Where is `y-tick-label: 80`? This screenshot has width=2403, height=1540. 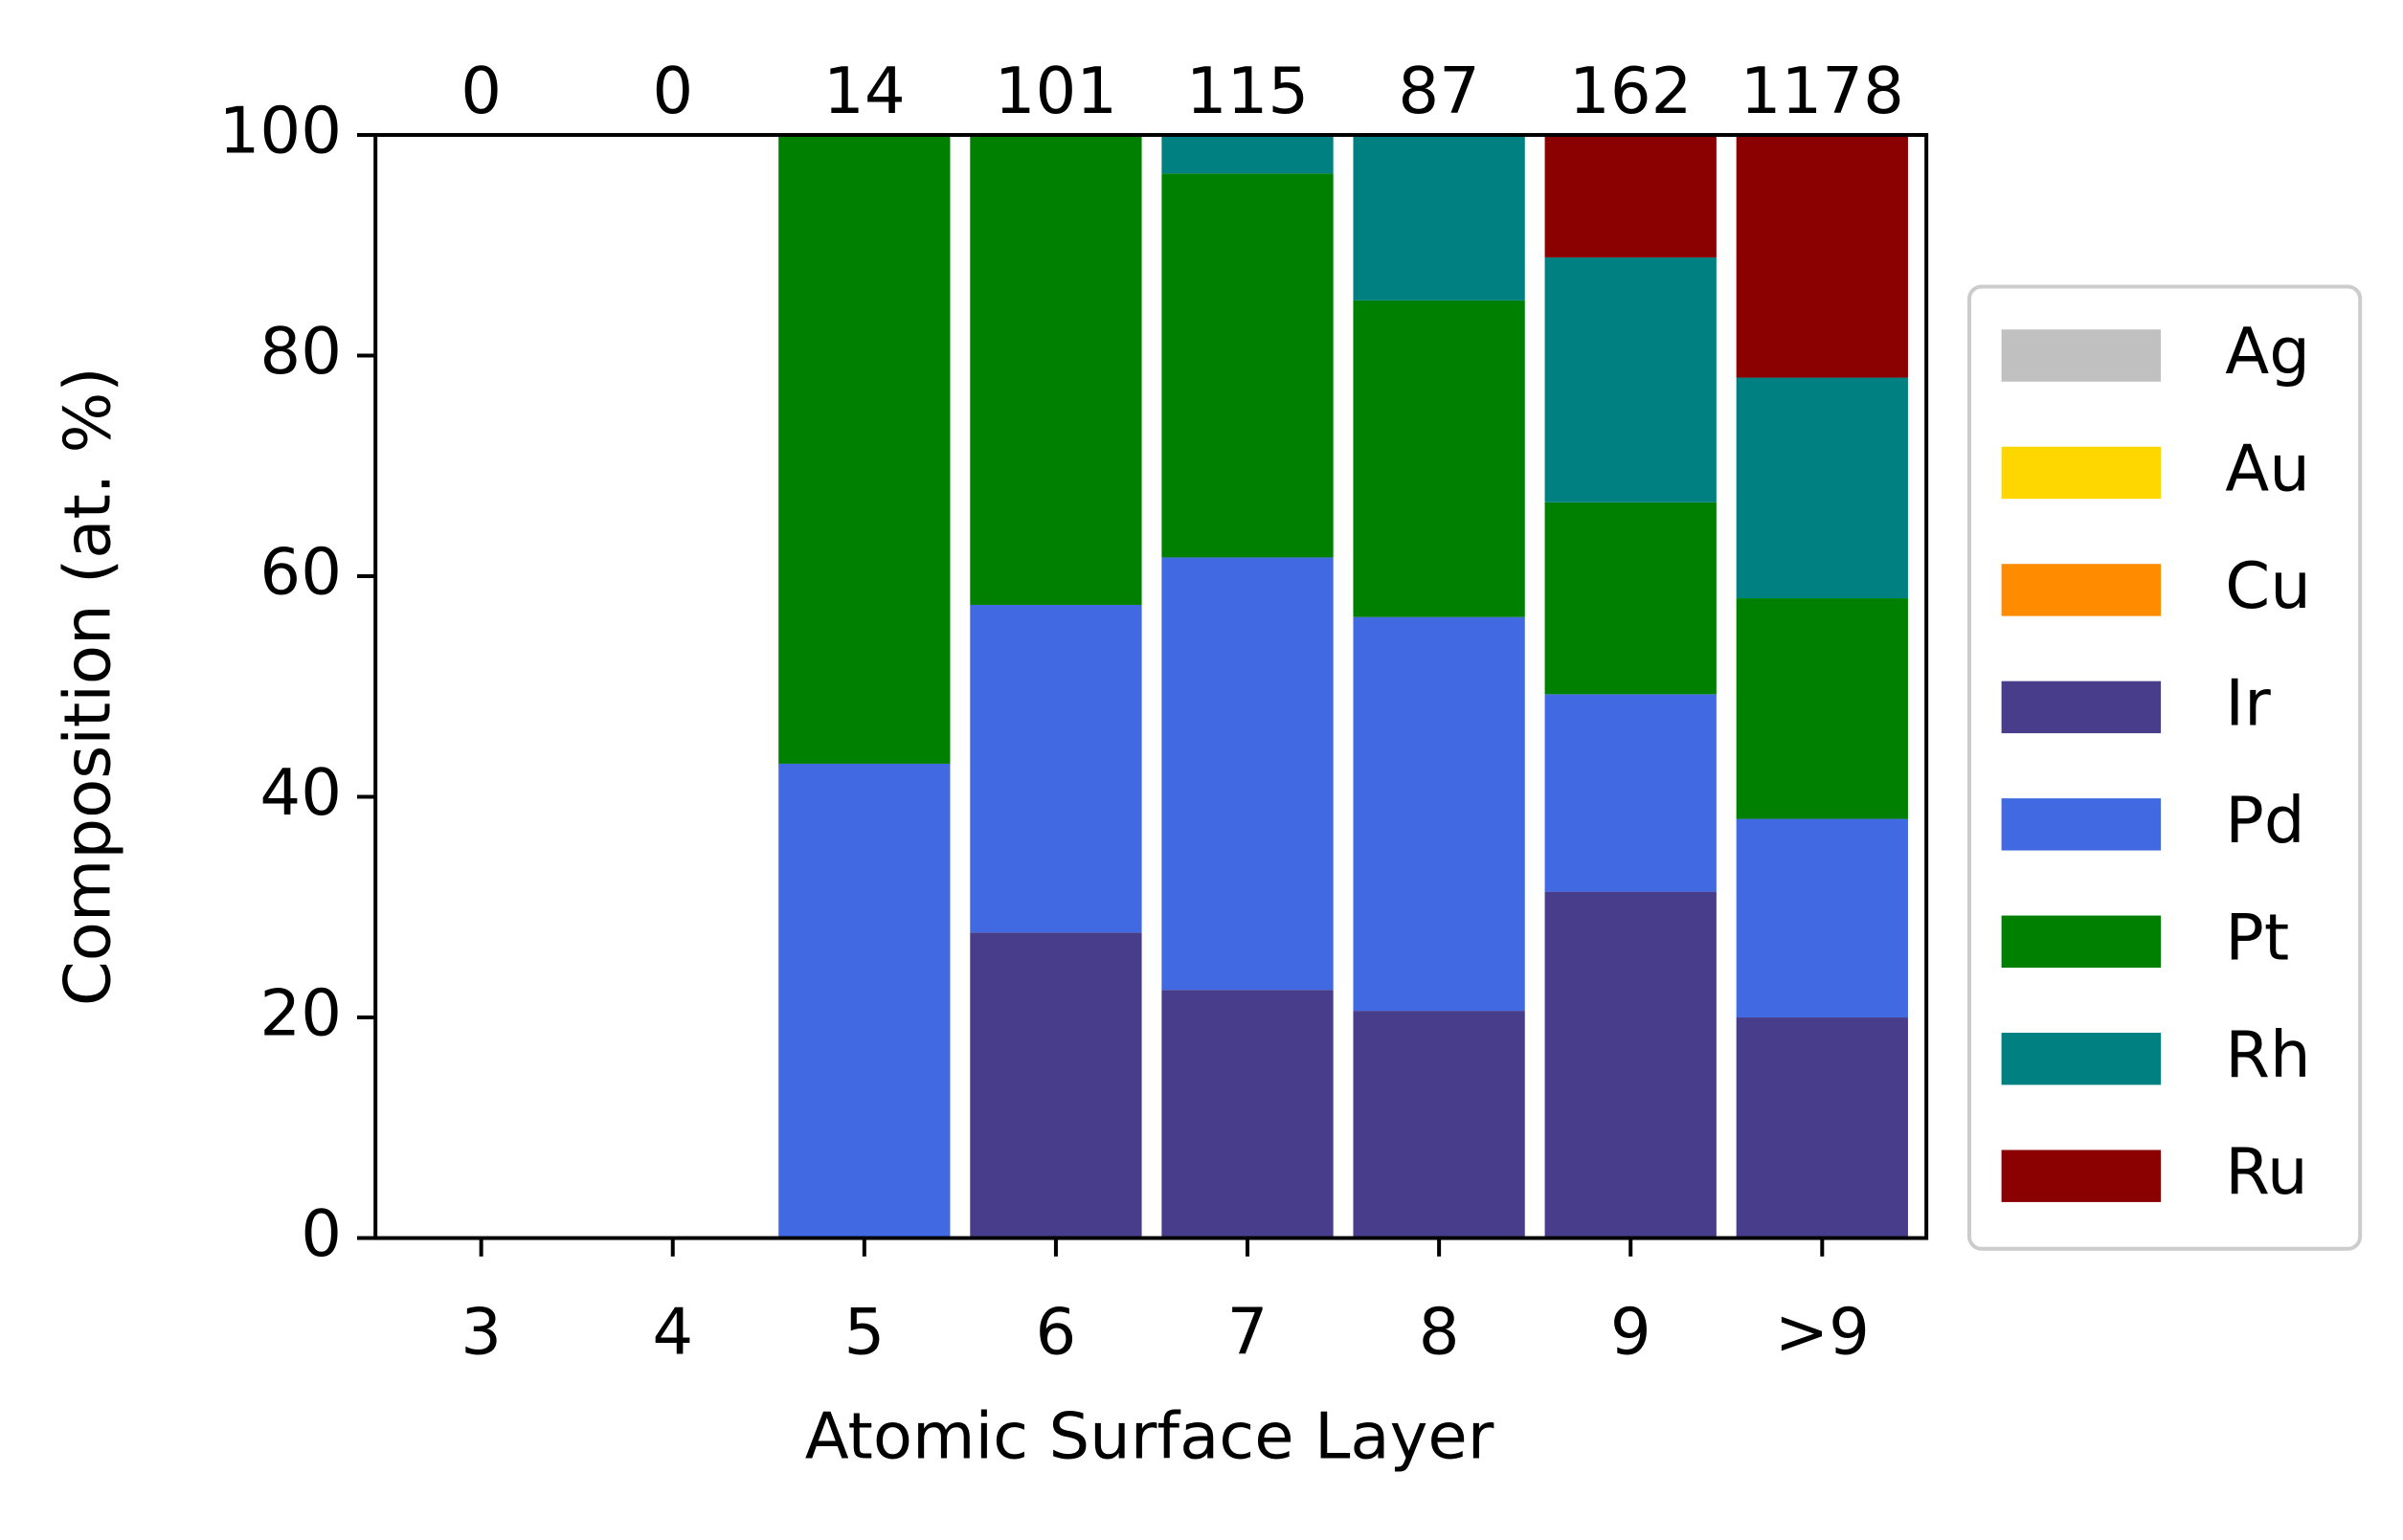
y-tick-label: 80 is located at coordinates (300, 351).